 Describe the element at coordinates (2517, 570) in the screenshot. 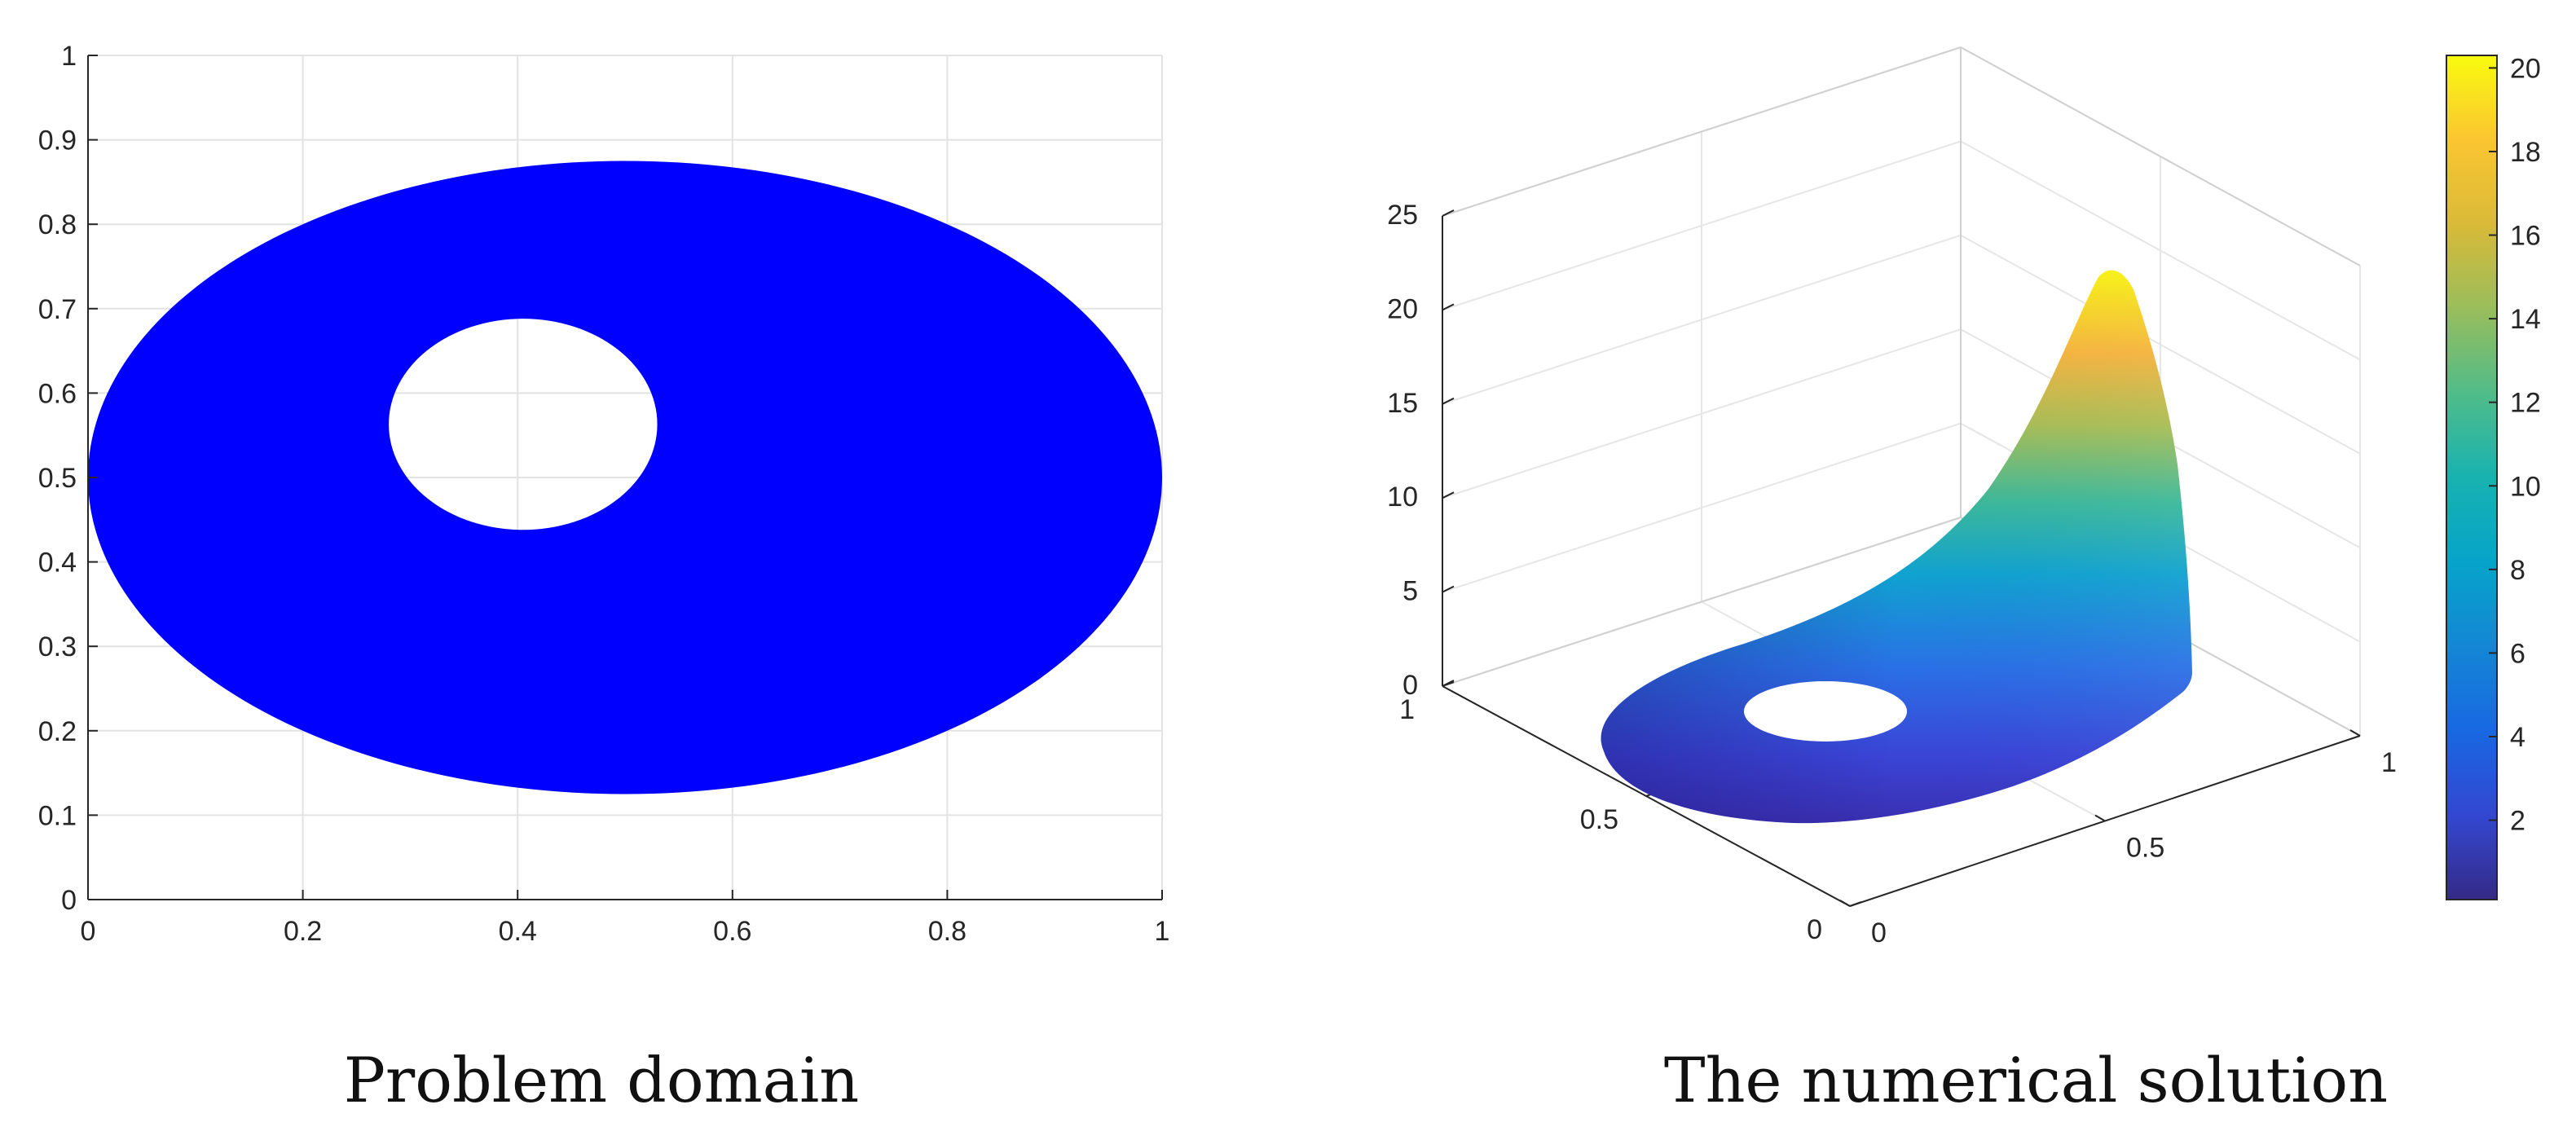

I see `colorbar-tick-label: 8` at that location.